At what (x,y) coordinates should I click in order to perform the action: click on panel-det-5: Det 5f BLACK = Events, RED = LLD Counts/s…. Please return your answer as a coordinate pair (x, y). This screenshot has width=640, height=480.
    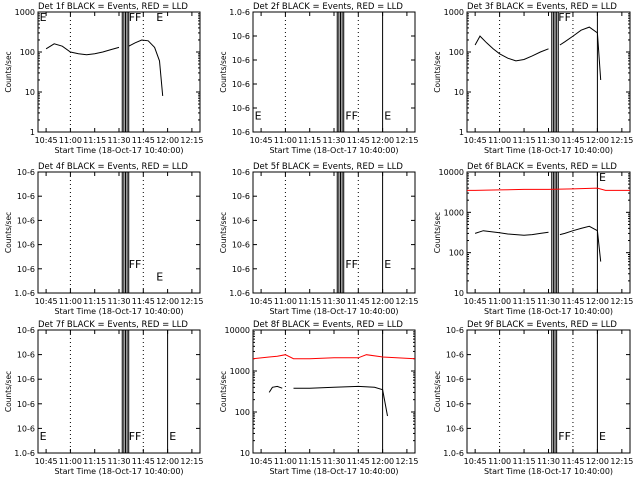
    Looking at the image, I should click on (318, 239).